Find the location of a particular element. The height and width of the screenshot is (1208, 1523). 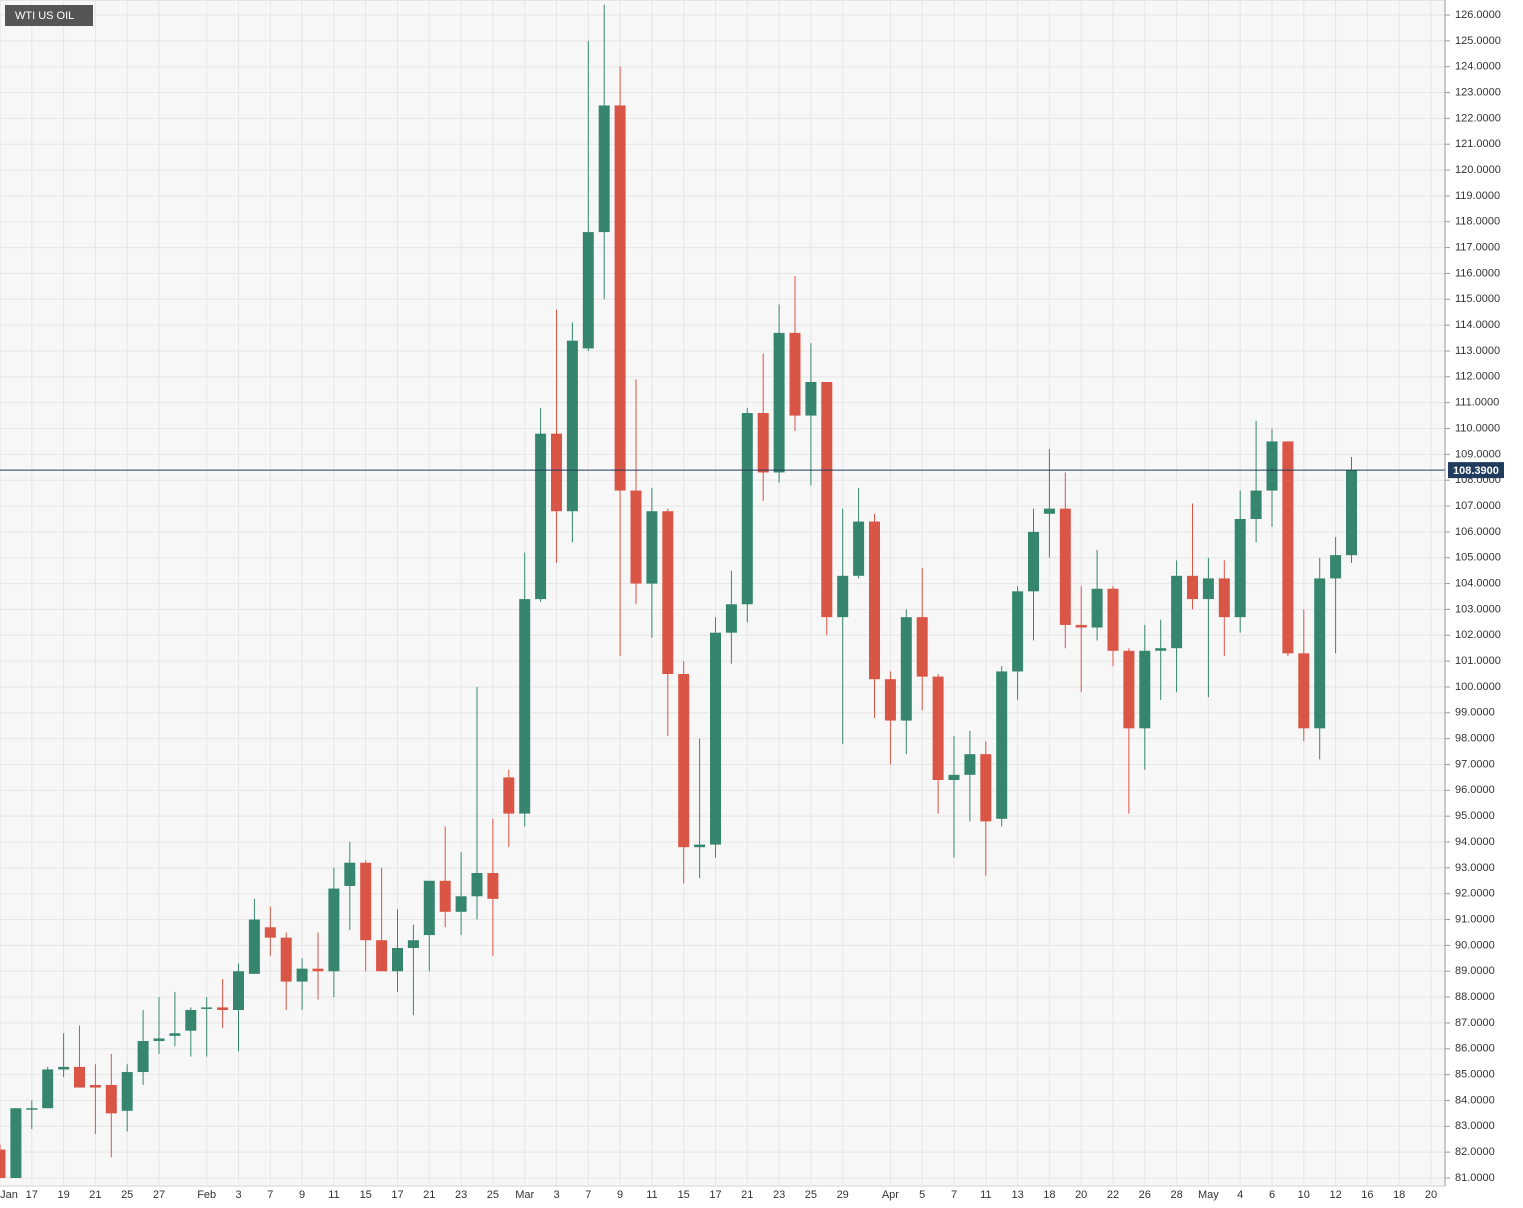

y-tick-label: 115.0000 is located at coordinates (1477, 299).